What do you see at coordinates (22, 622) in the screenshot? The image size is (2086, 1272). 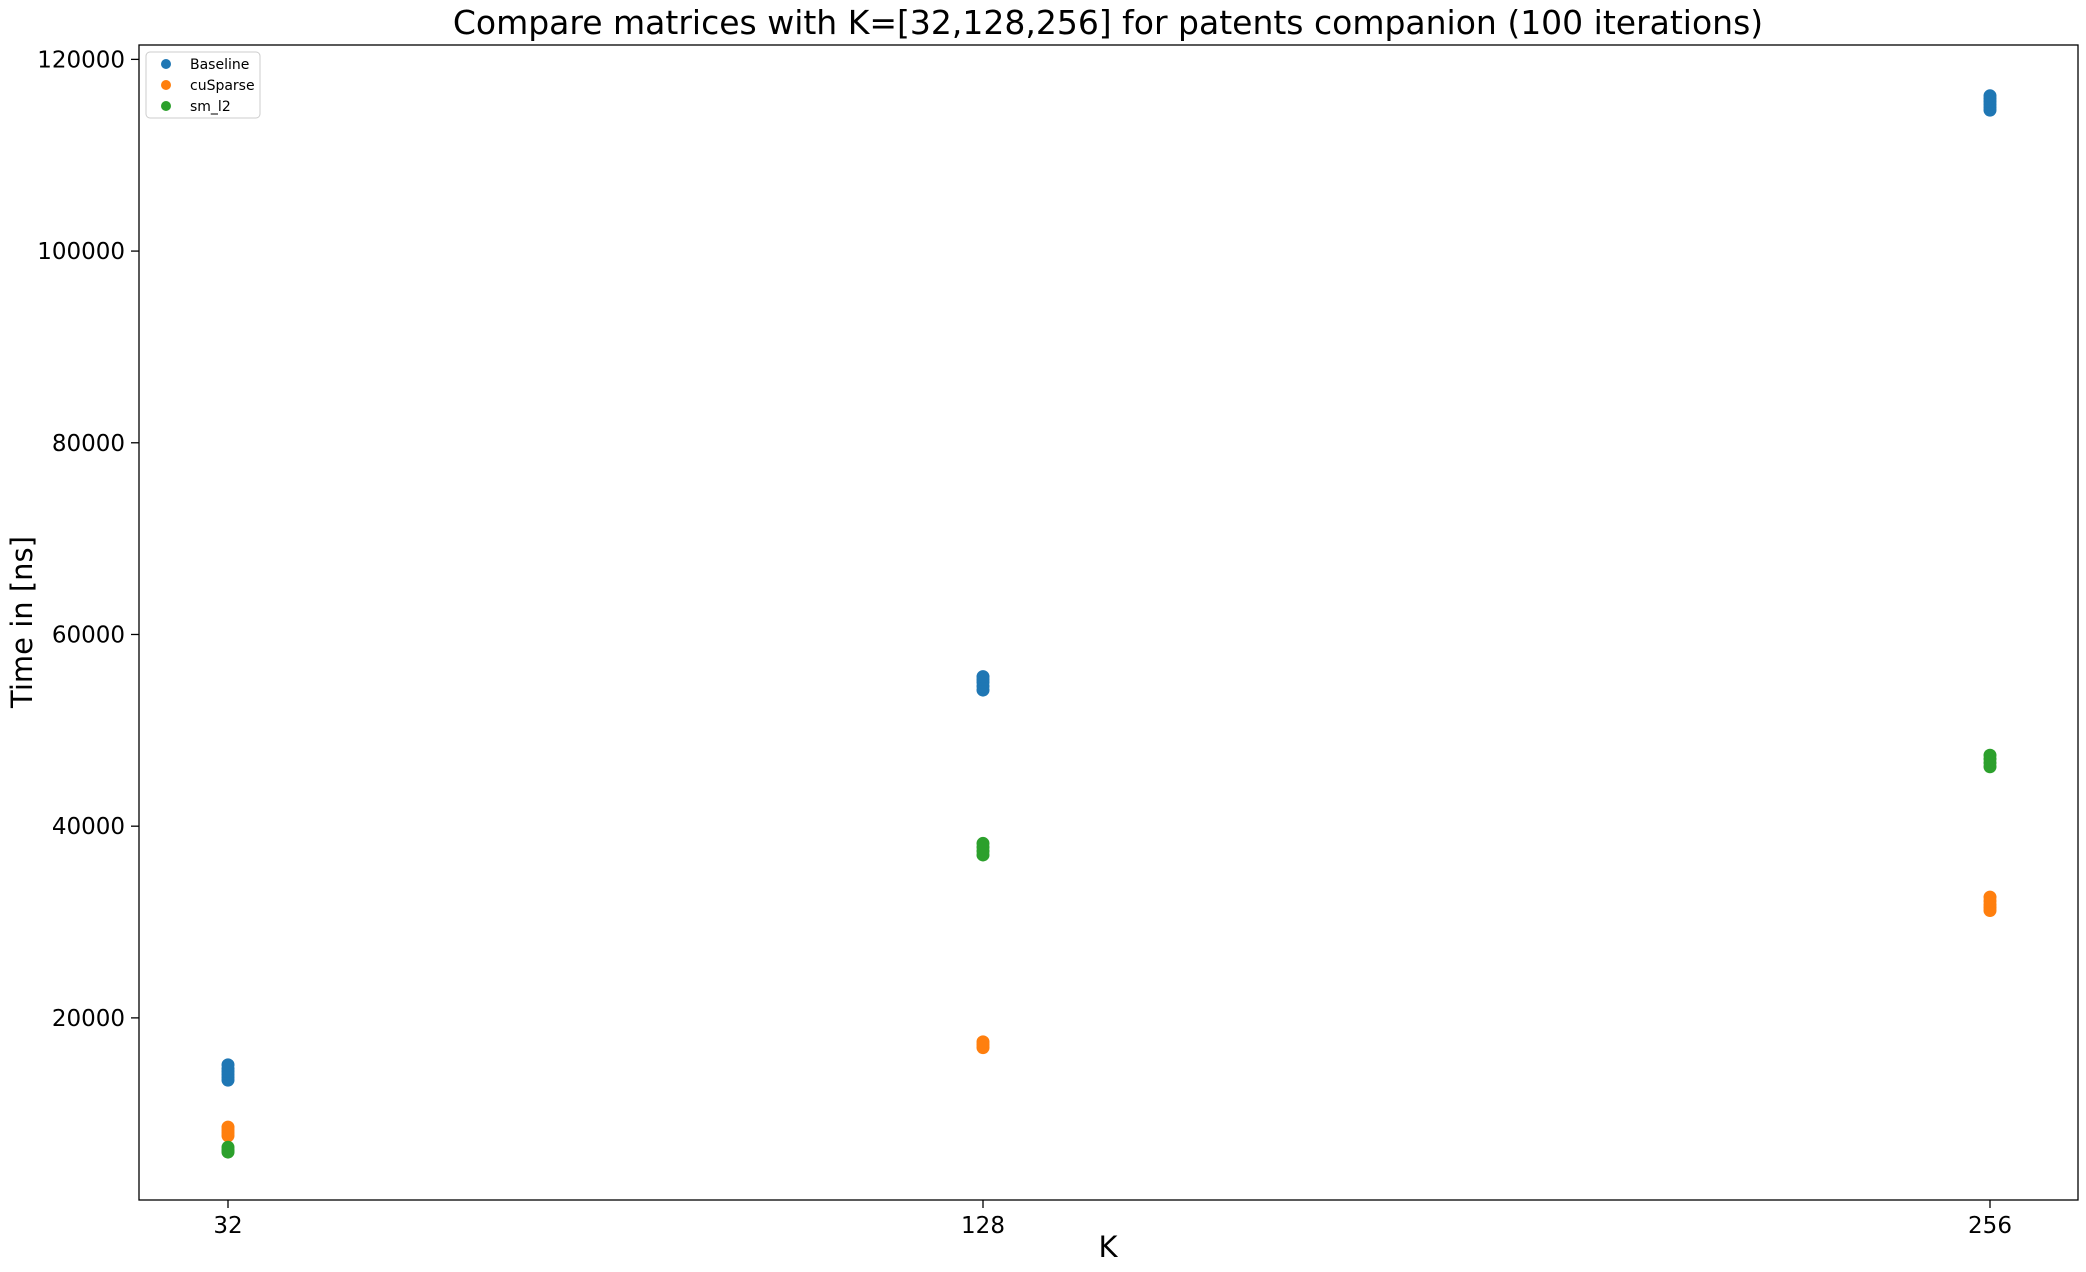 I see `y-axis-label: Time in [ns]` at bounding box center [22, 622].